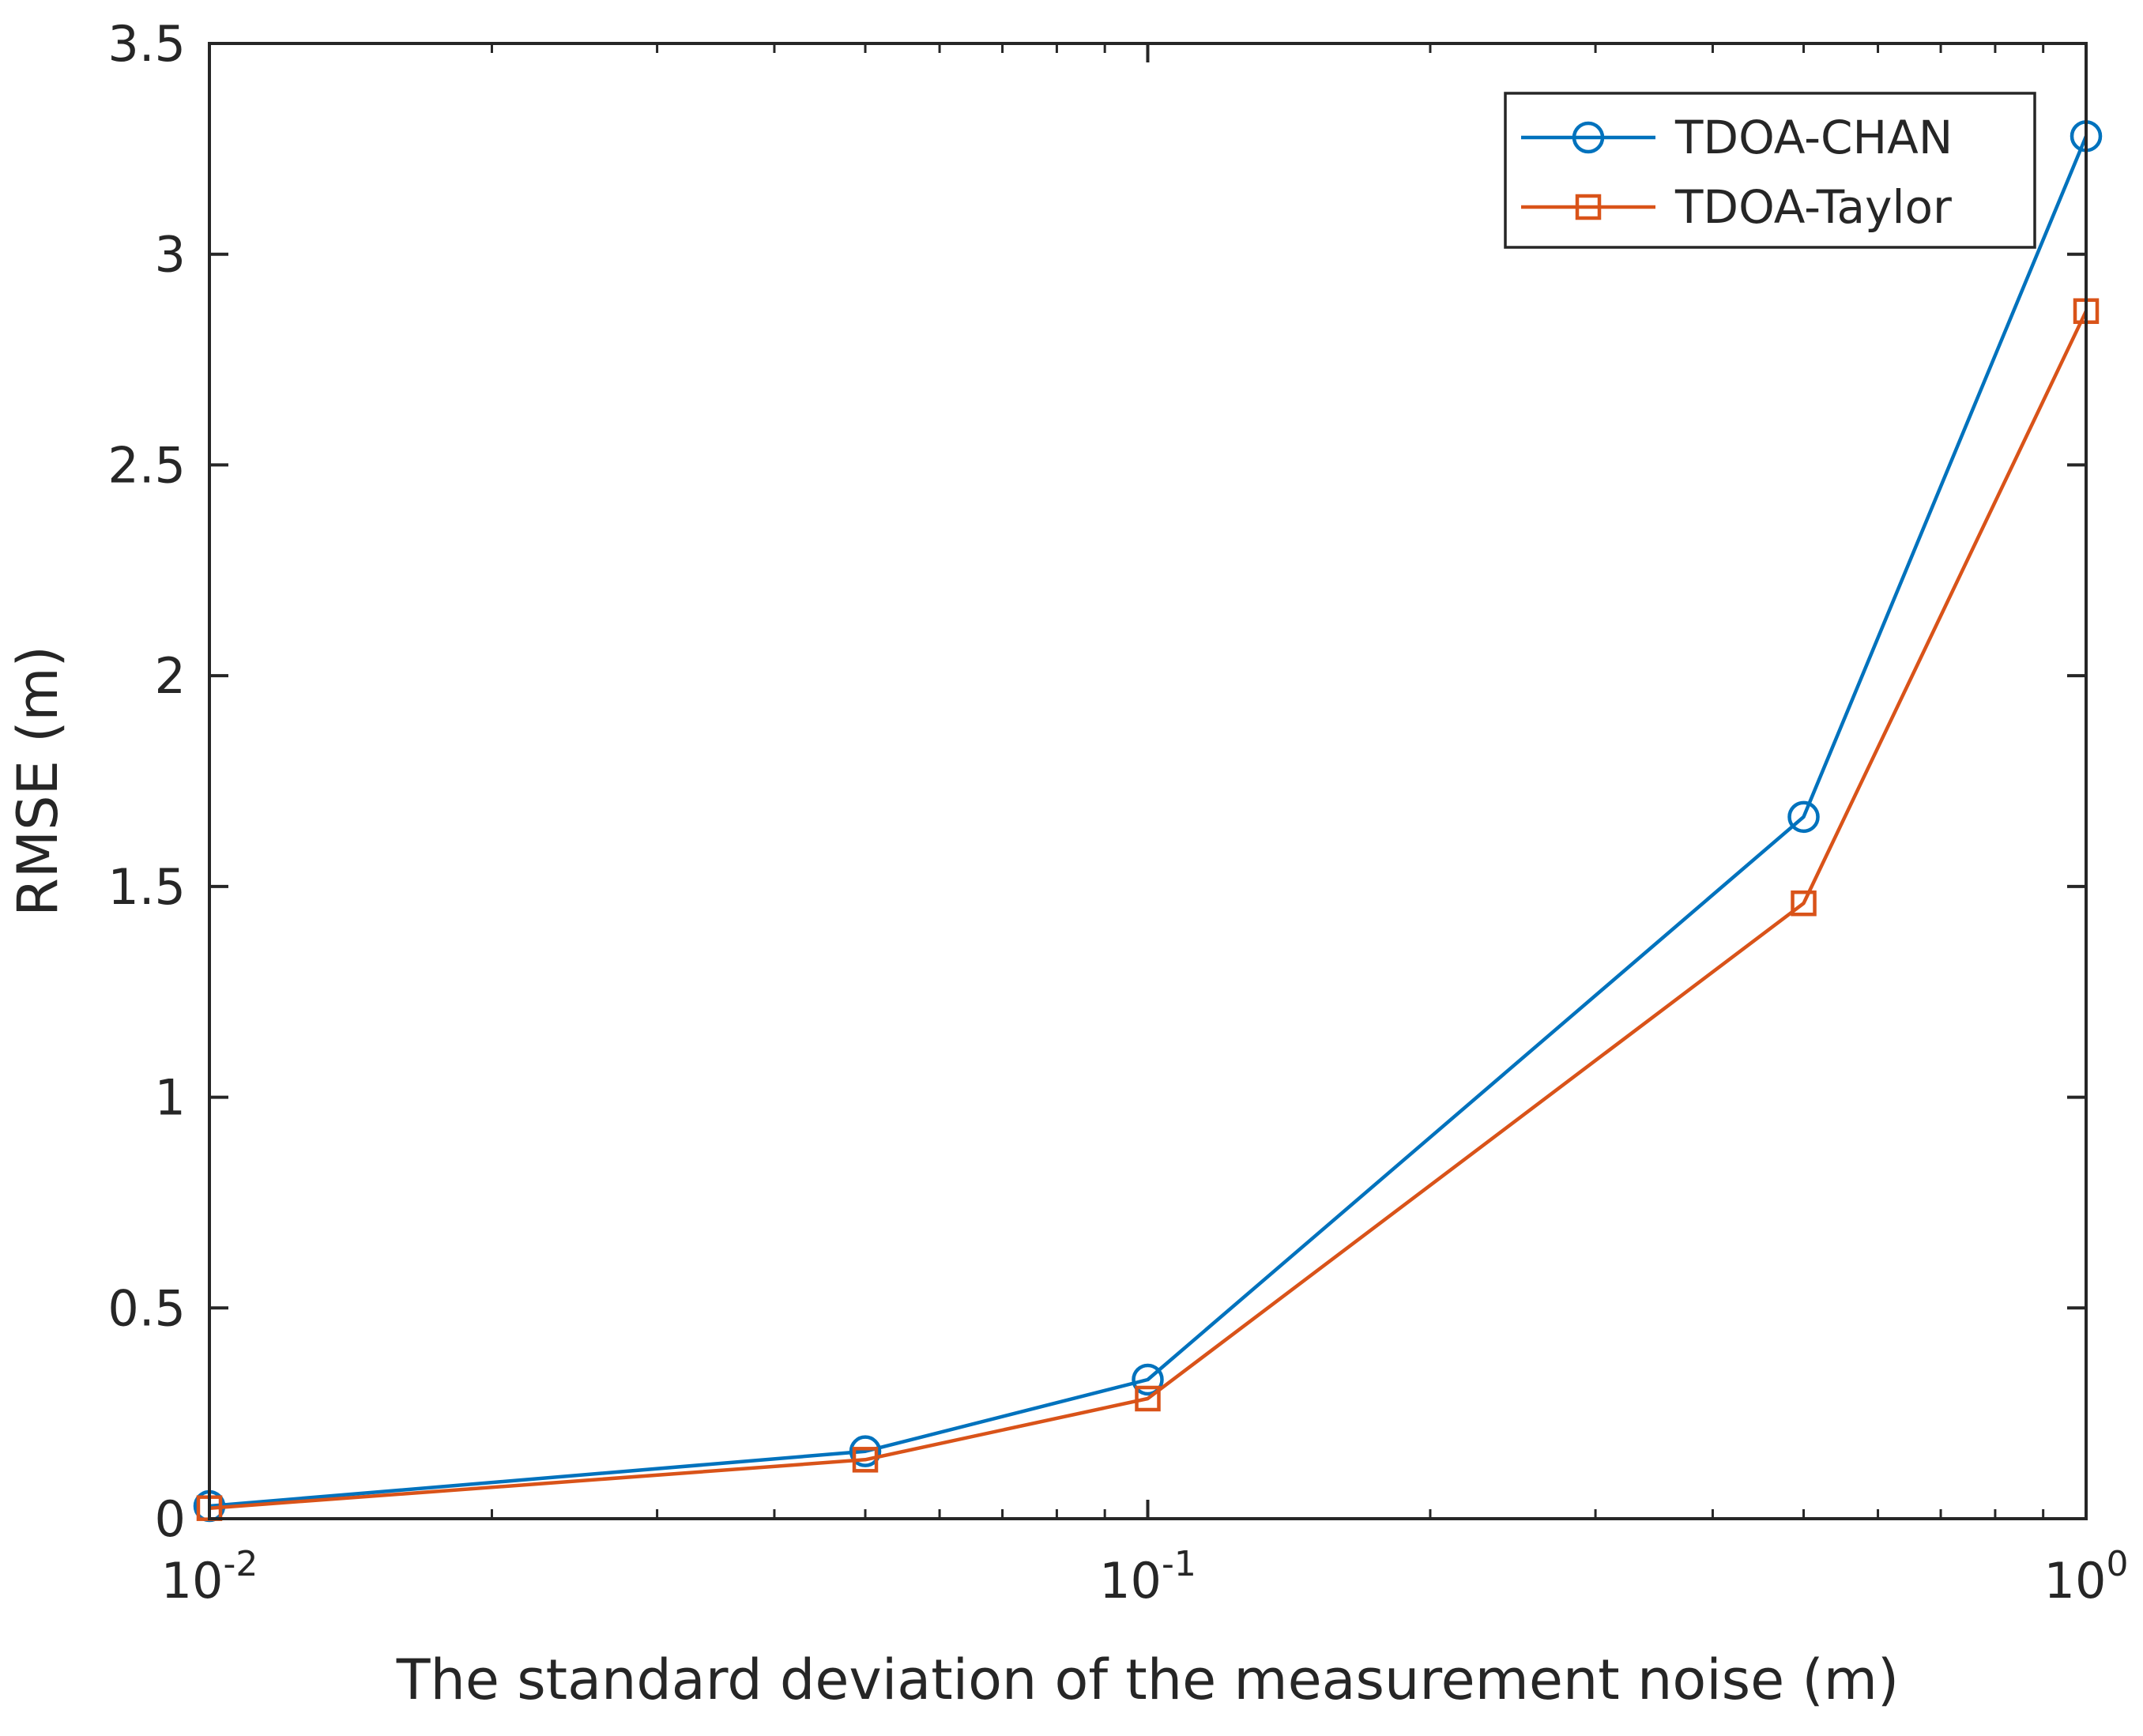 Image resolution: width=2143 pixels, height=1736 pixels. Describe the element at coordinates (146, 887) in the screenshot. I see `y-tick-label: 1.5` at that location.